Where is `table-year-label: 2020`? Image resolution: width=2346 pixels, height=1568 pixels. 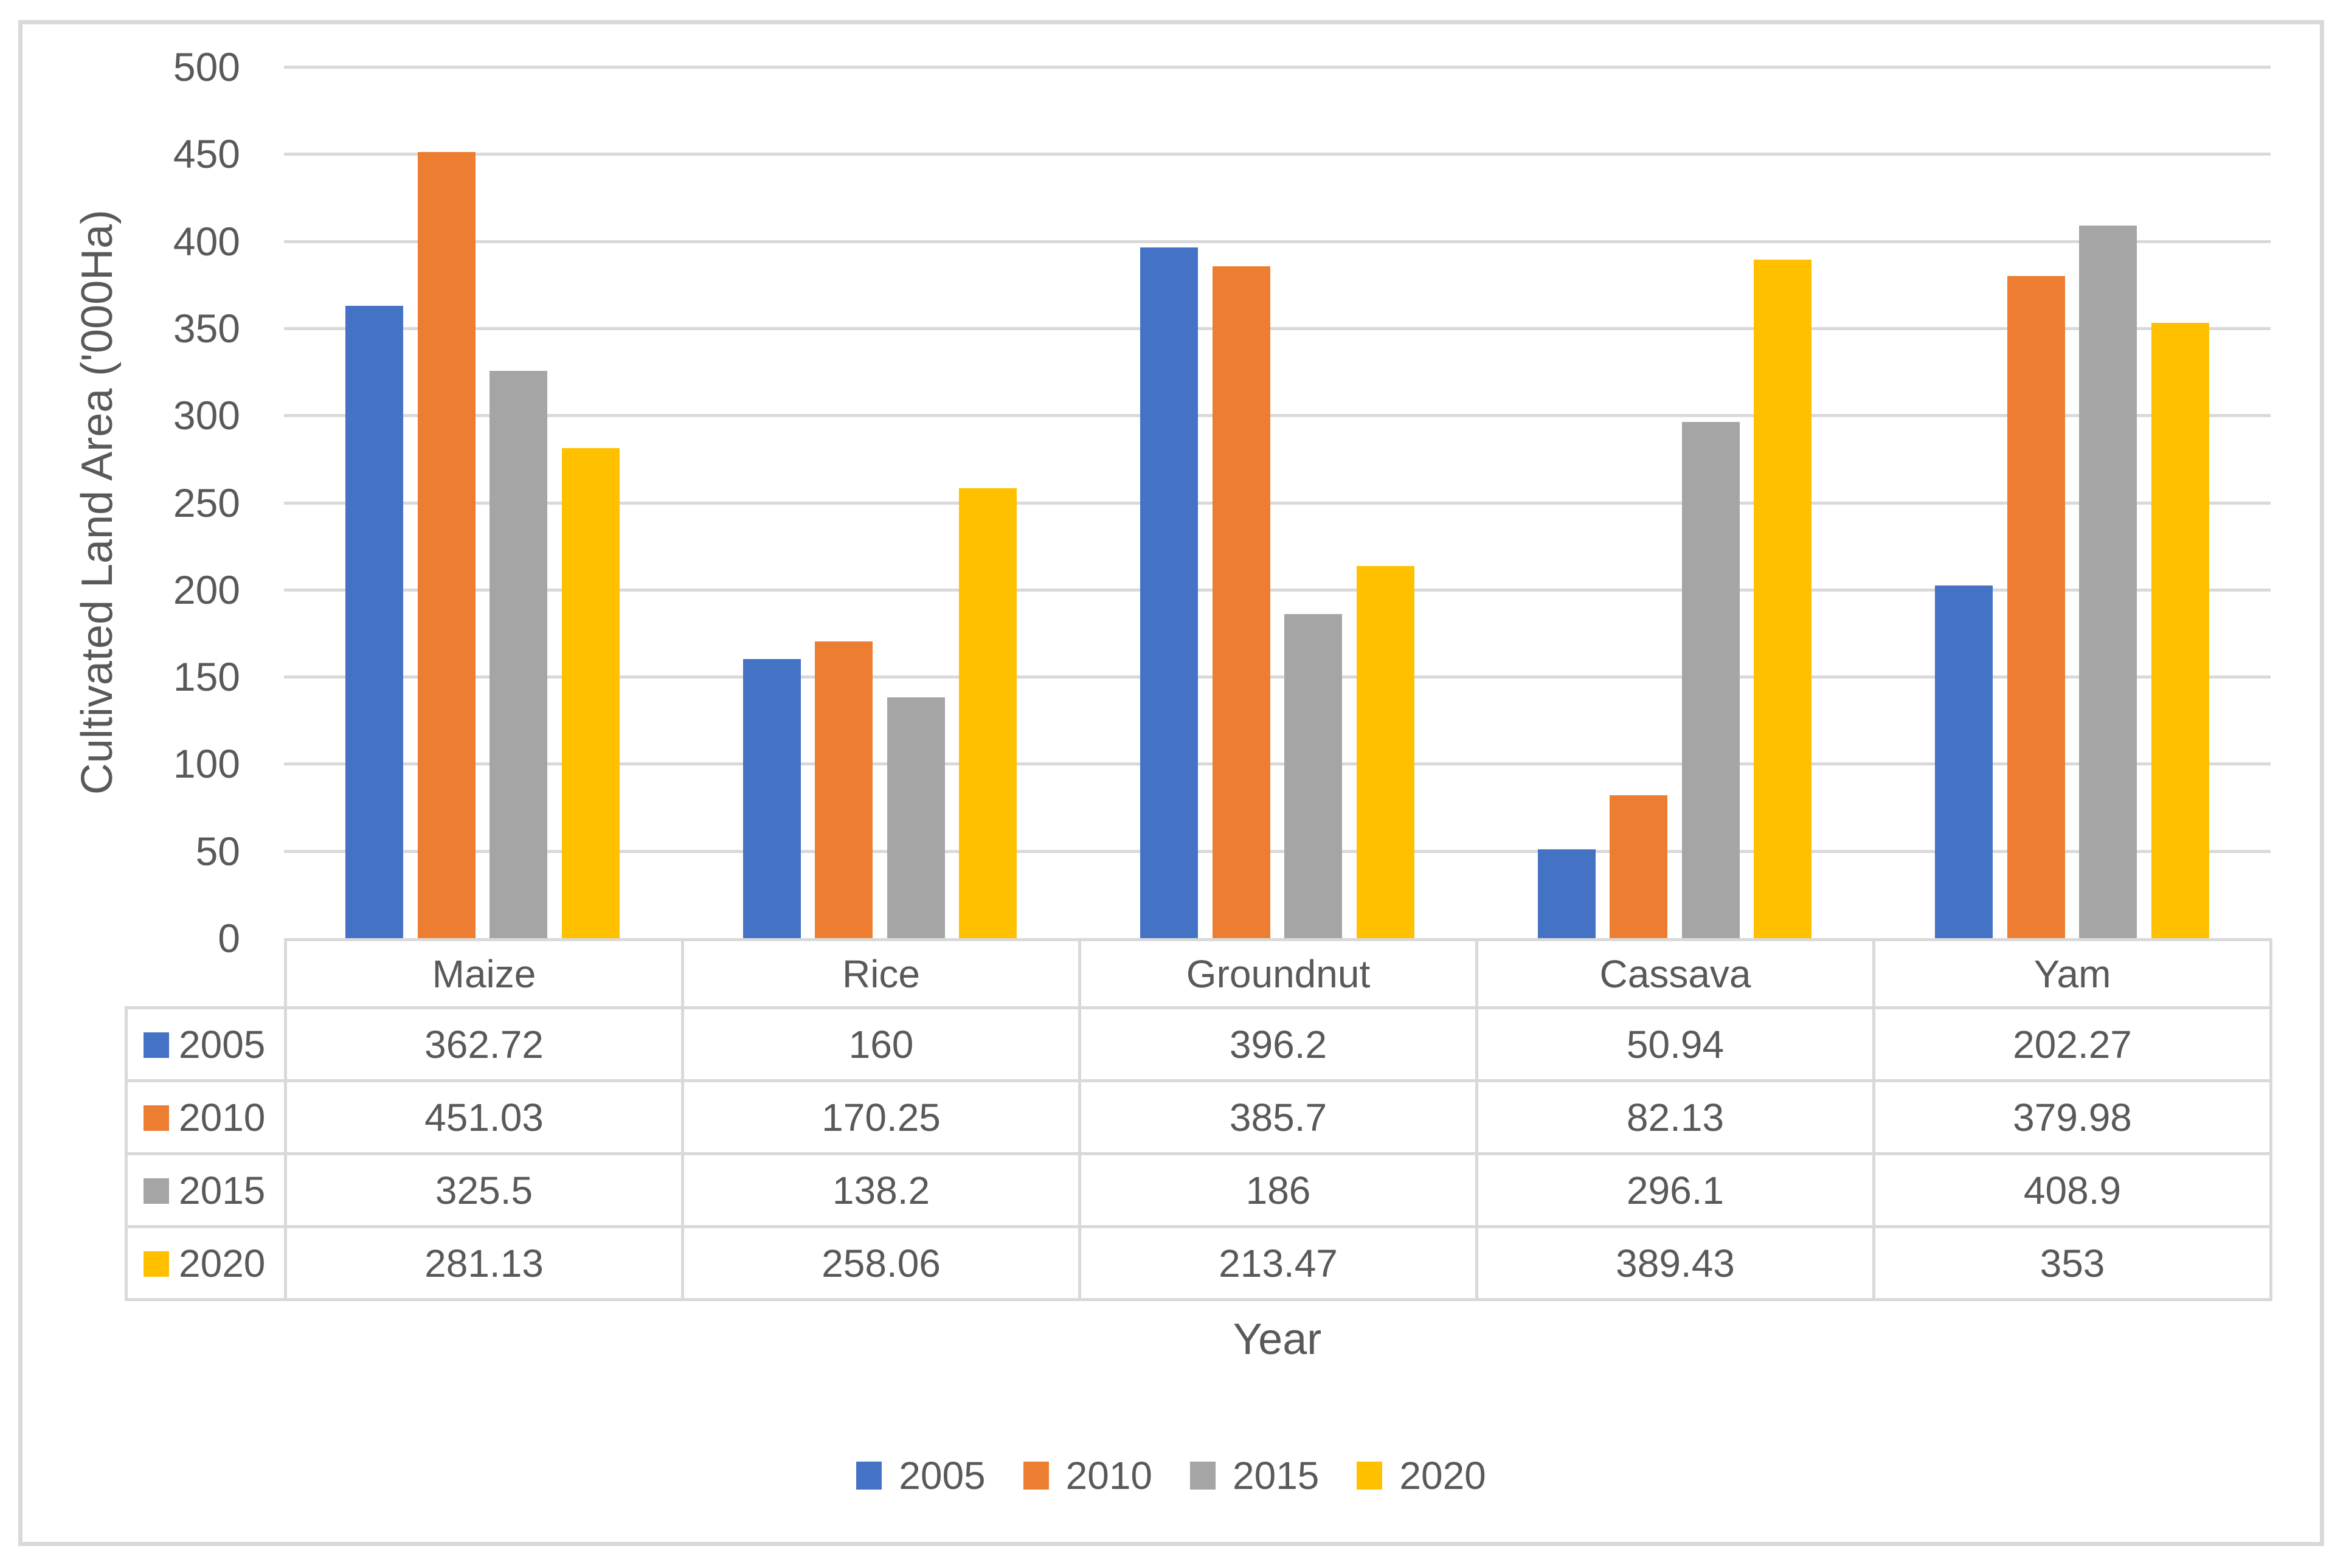
table-year-label: 2020 is located at coordinates (223, 1263).